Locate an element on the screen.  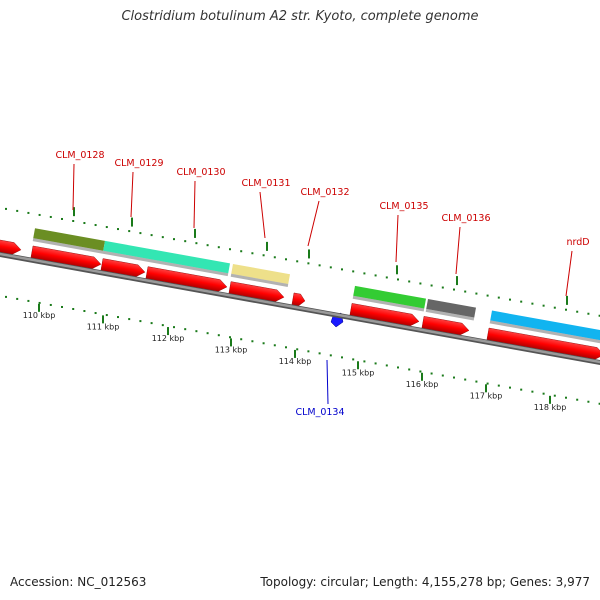
accession-text: Accession: NC_012563 is located at coordinates (78, 582).